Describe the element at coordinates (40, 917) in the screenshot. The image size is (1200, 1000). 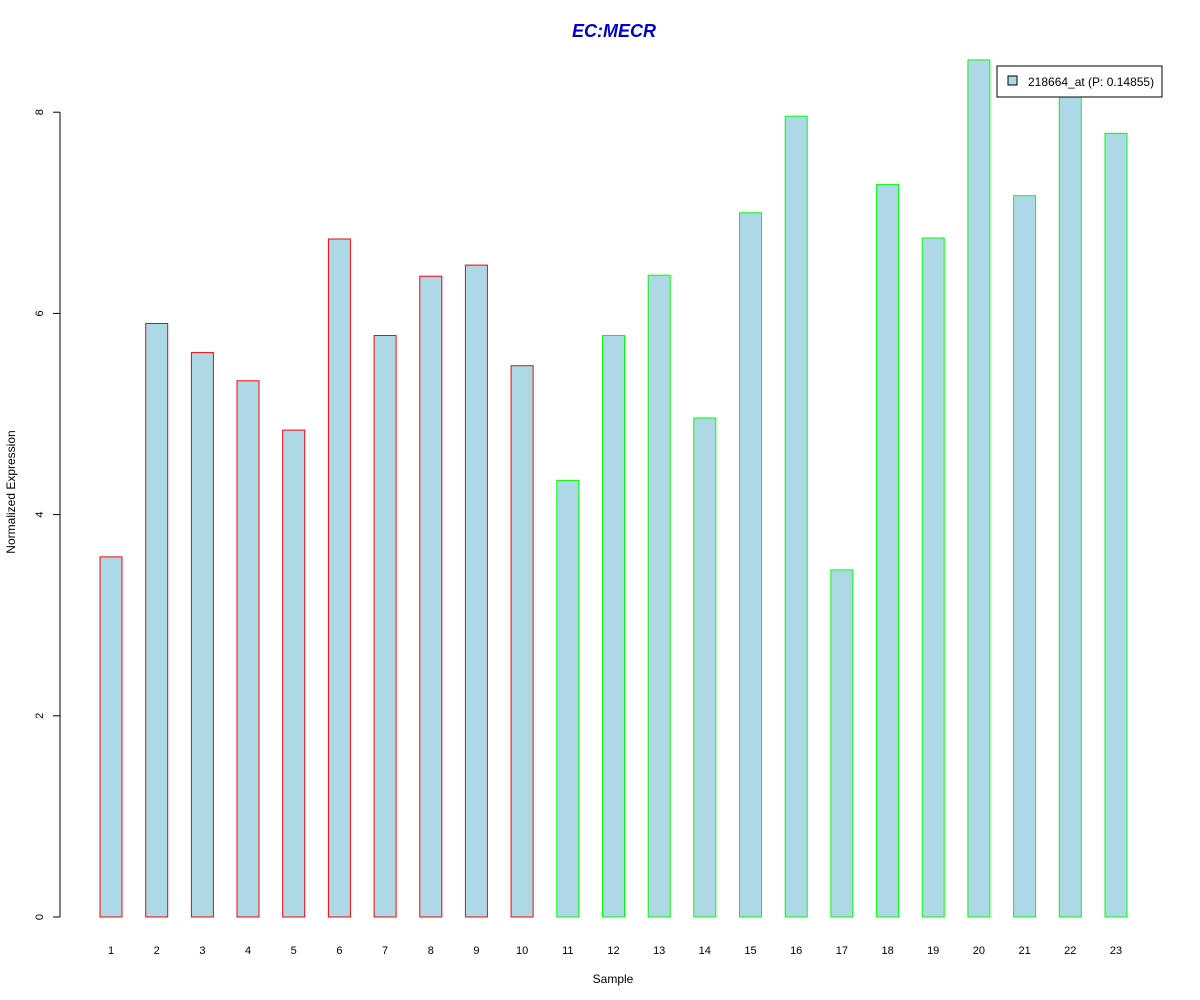
I see `y-tick-label: 0` at that location.